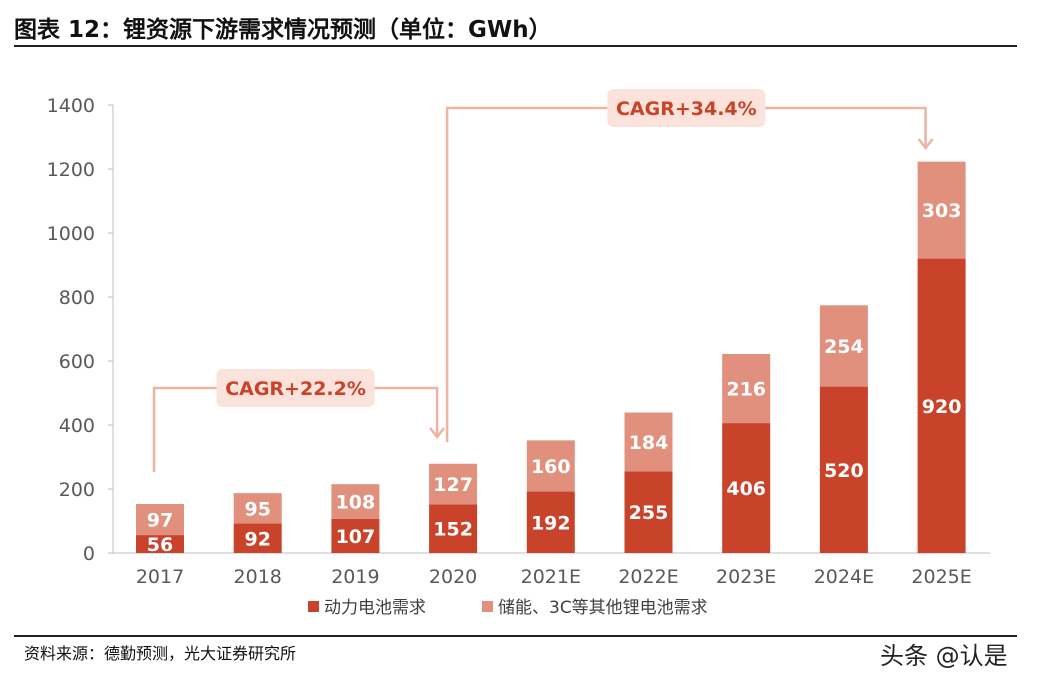 The image size is (1037, 682). I want to click on data-label-other: 95, so click(257, 509).